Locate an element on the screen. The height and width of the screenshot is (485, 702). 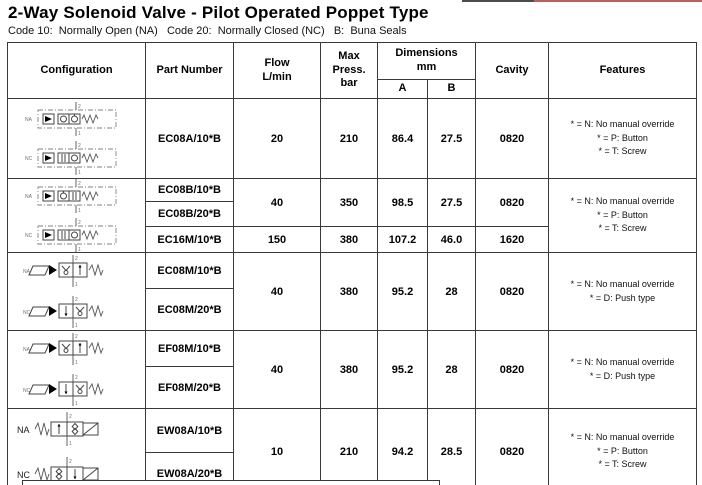
dim-a-cell: 94.2 is located at coordinates (402, 446).